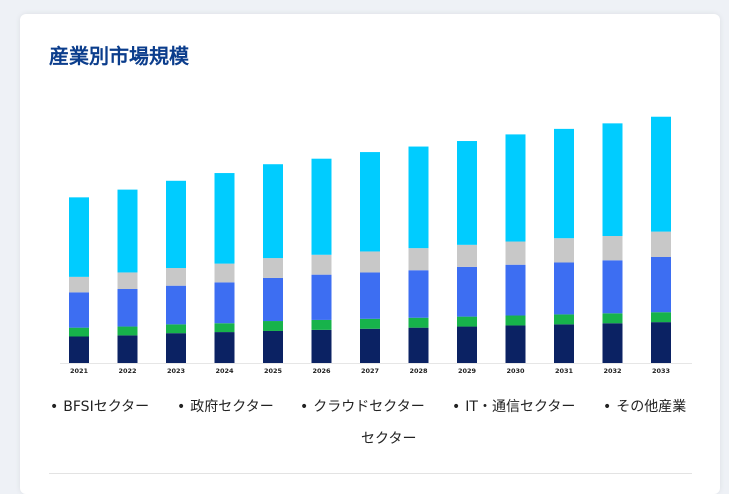 The height and width of the screenshot is (494, 729). I want to click on bar-it-telecom-2028, so click(418, 259).